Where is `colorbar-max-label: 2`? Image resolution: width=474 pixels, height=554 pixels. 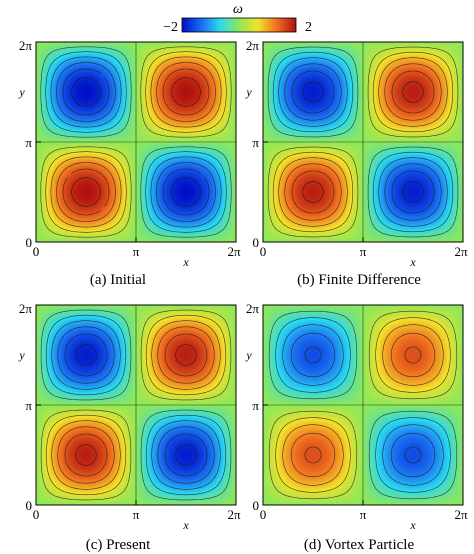 colorbar-max-label: 2 is located at coordinates (308, 27).